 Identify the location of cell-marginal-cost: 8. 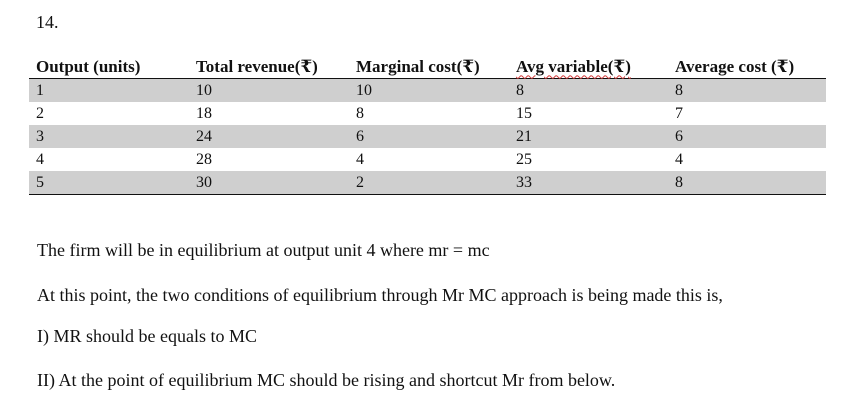
(360, 113).